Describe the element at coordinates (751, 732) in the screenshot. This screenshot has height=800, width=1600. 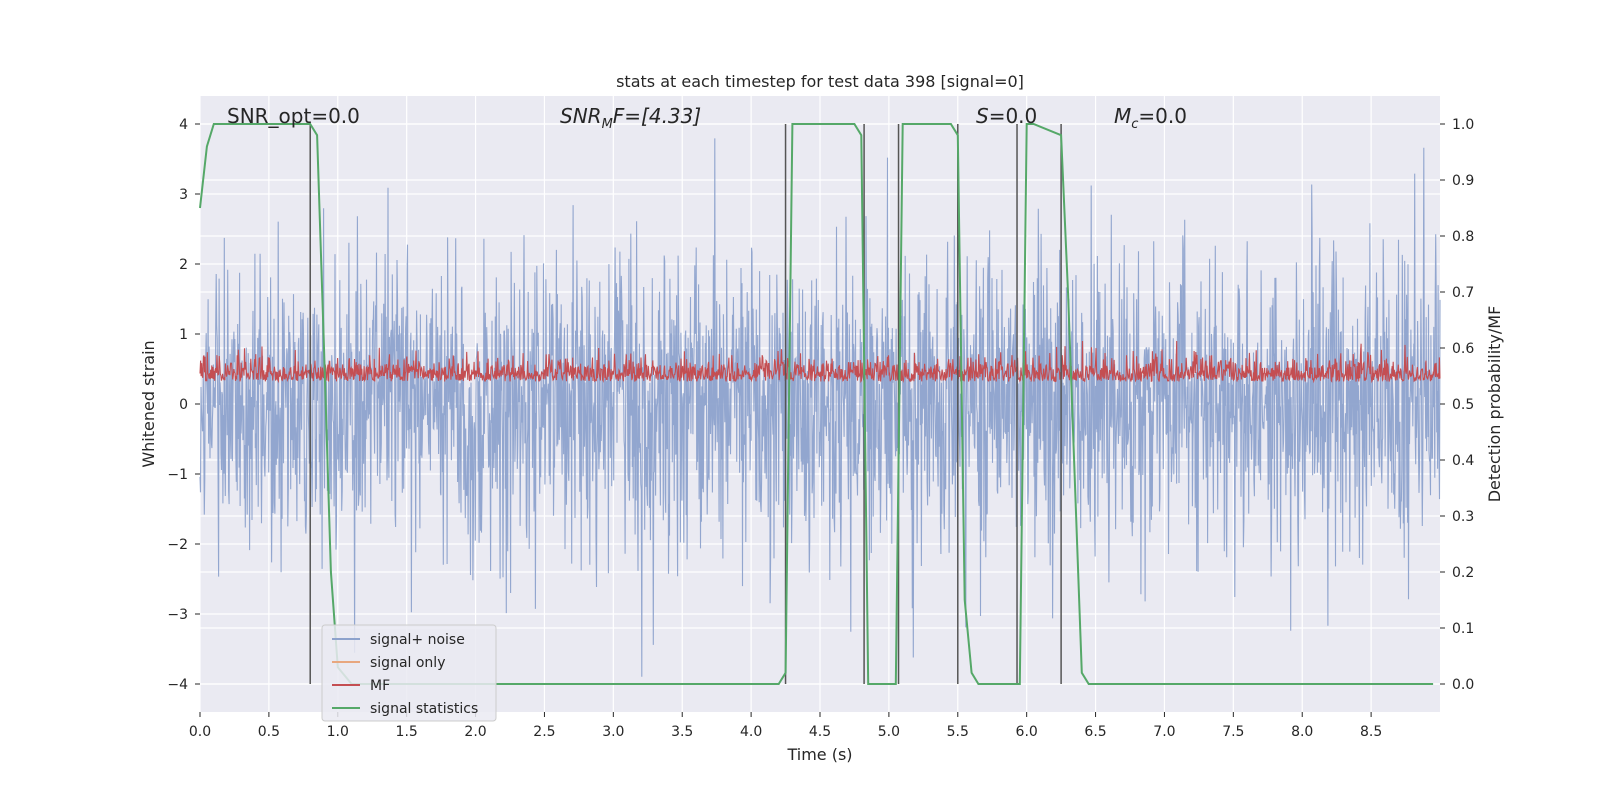
I see `x-tick-label: 4.0` at that location.